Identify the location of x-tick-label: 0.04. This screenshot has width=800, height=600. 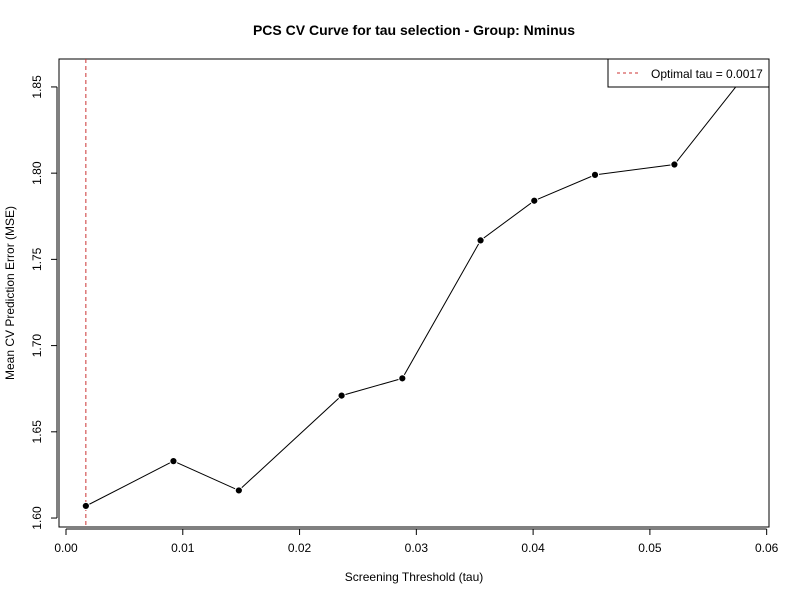
(533, 548).